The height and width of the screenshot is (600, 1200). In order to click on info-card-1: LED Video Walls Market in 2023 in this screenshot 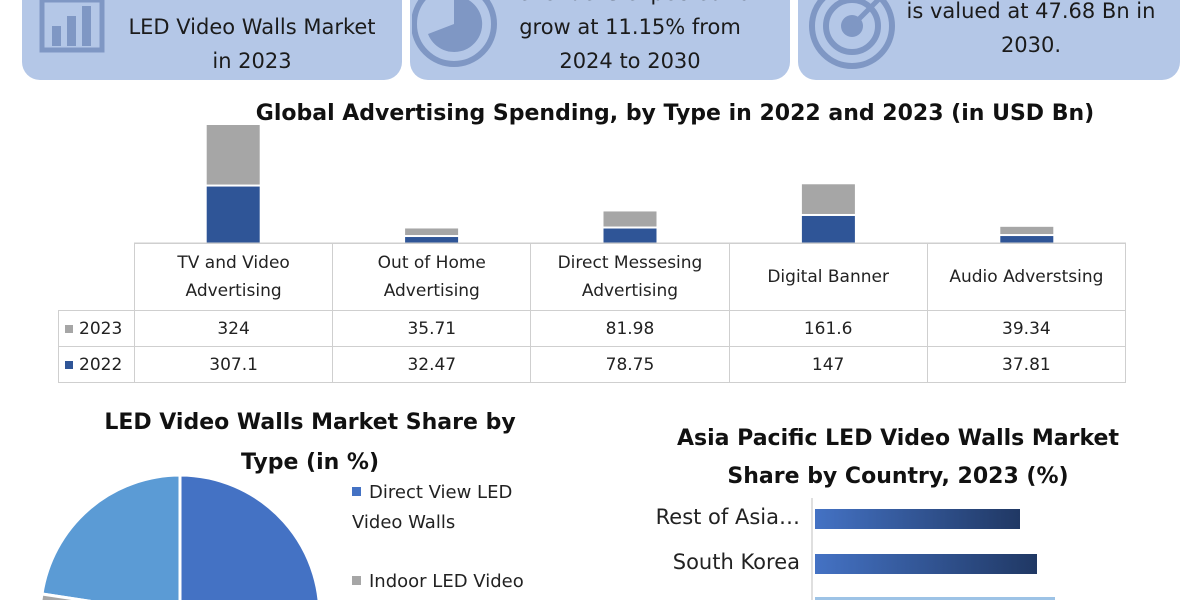, I will do `click(212, 40)`.